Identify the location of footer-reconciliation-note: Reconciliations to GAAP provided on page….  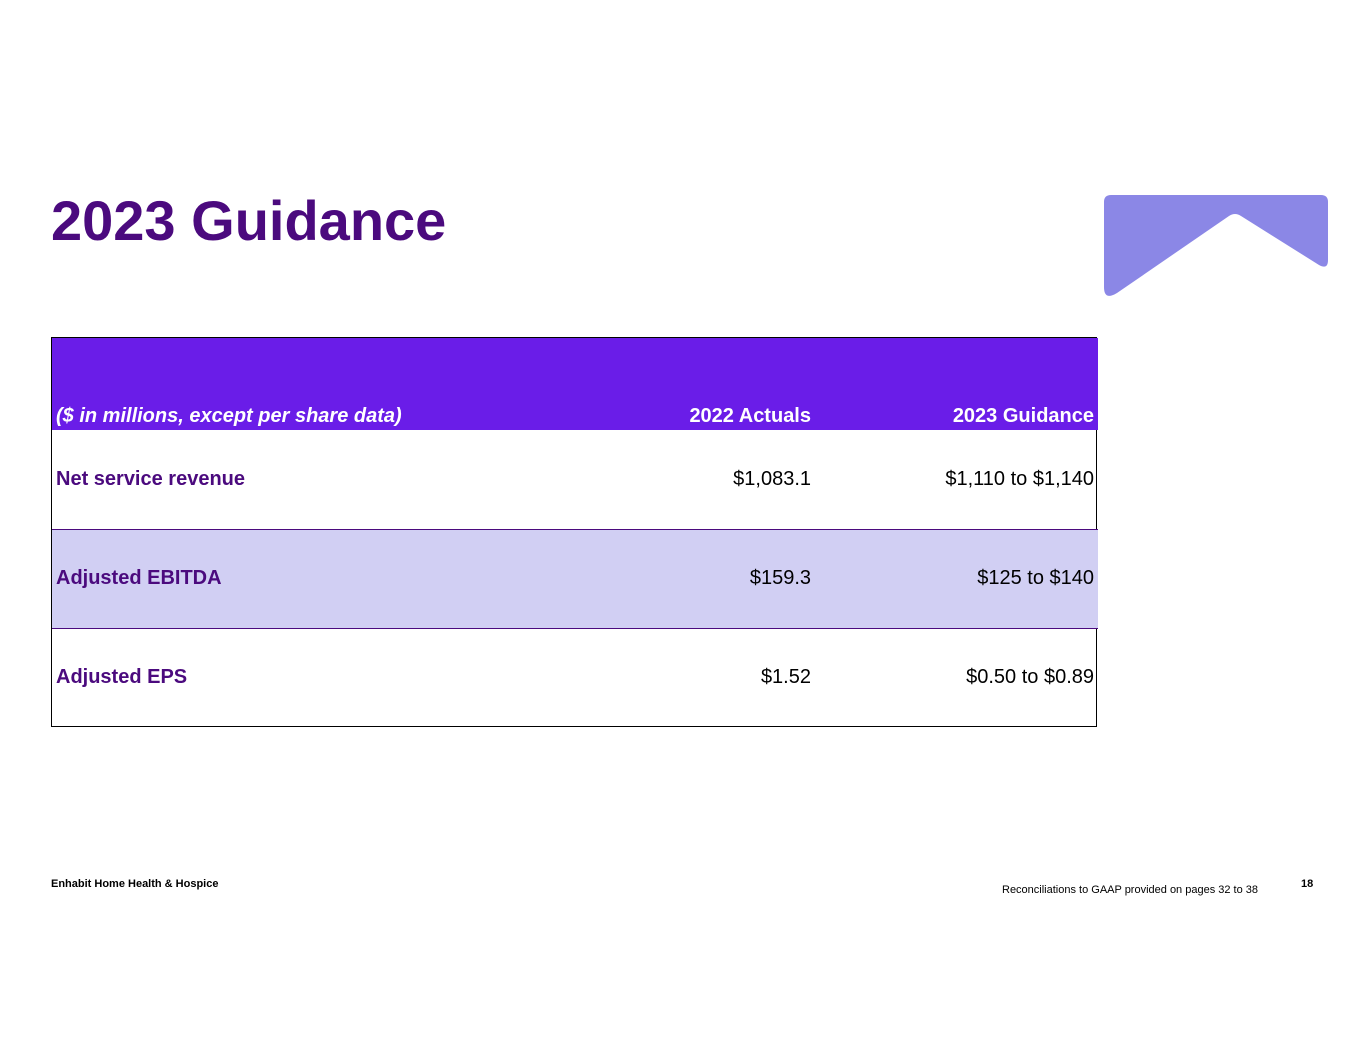
(1130, 890).